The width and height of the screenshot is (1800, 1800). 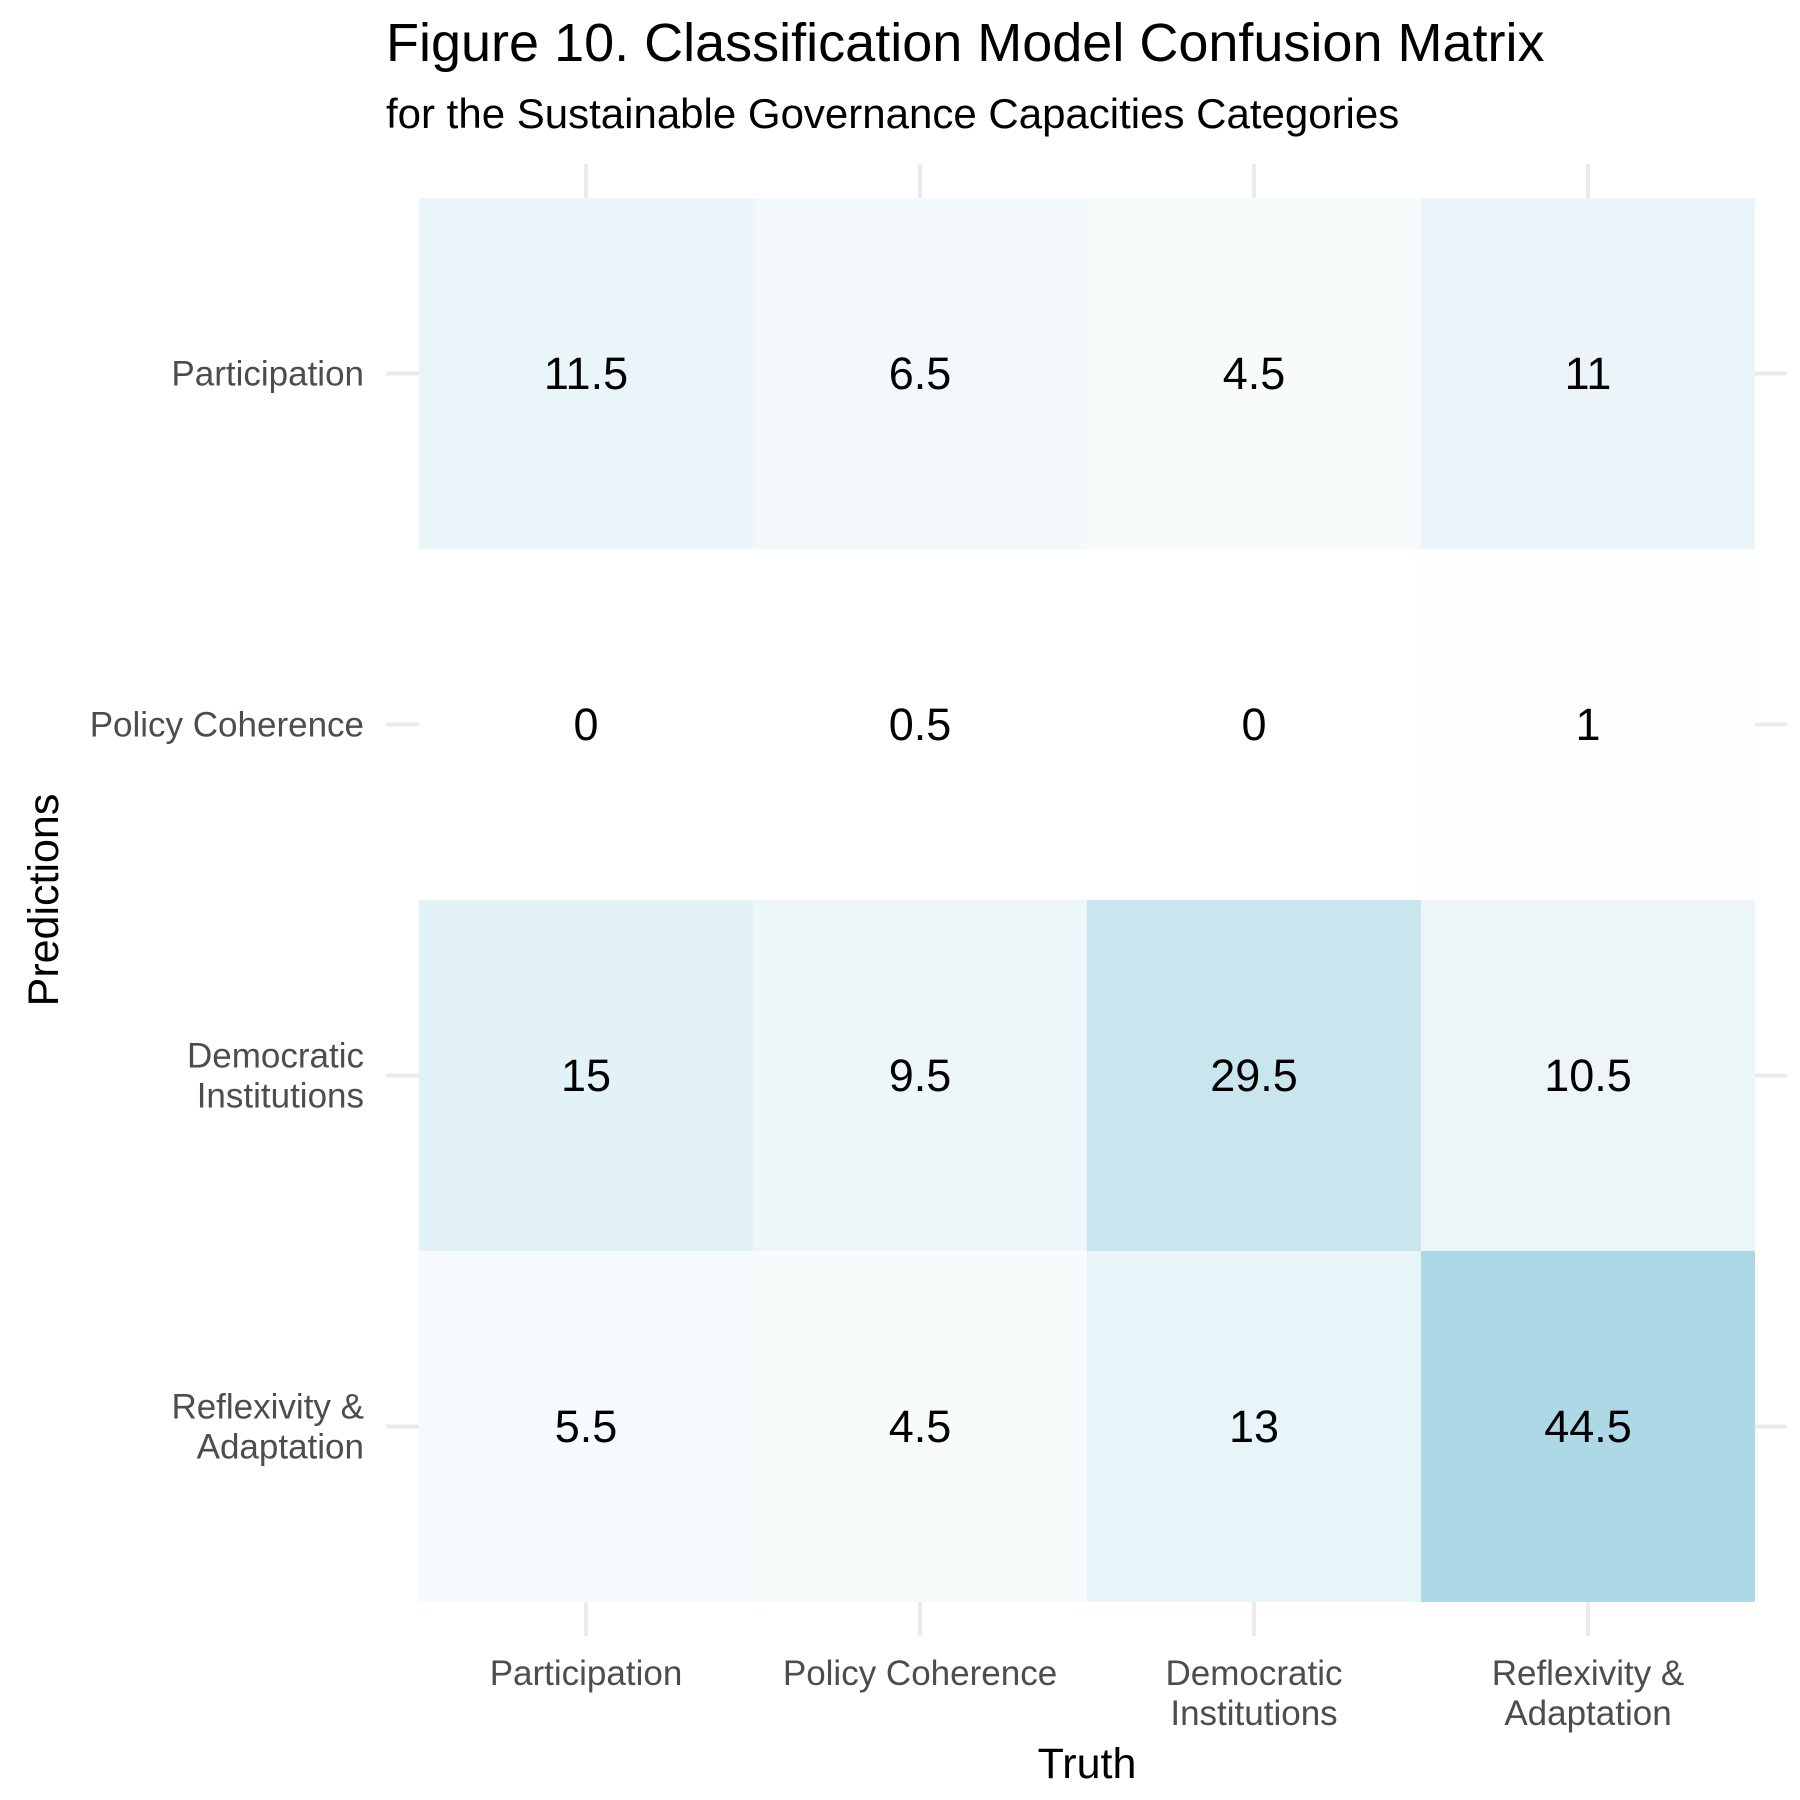 I want to click on x-tick-label: Democratic Institutions, so click(x=1254, y=1693).